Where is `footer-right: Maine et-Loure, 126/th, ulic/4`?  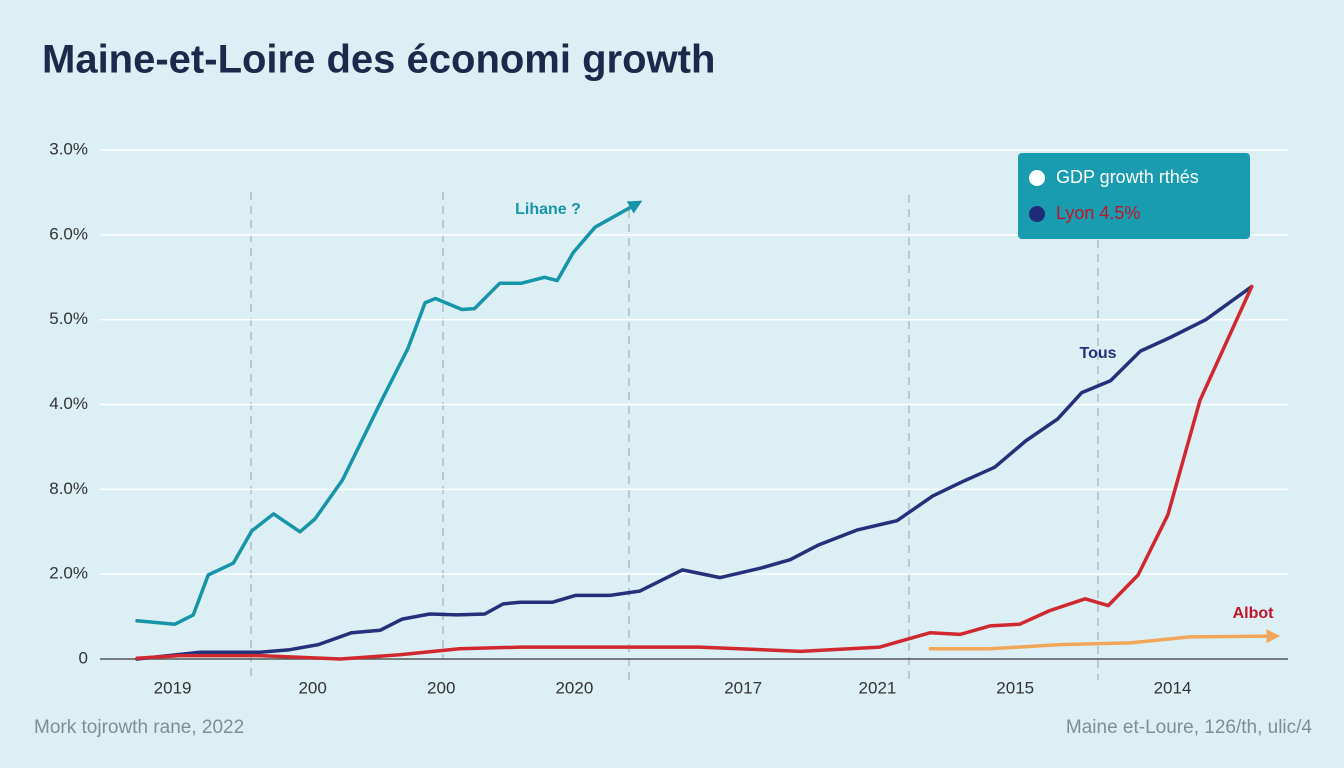
footer-right: Maine et-Loure, 126/th, ulic/4 is located at coordinates (1189, 727).